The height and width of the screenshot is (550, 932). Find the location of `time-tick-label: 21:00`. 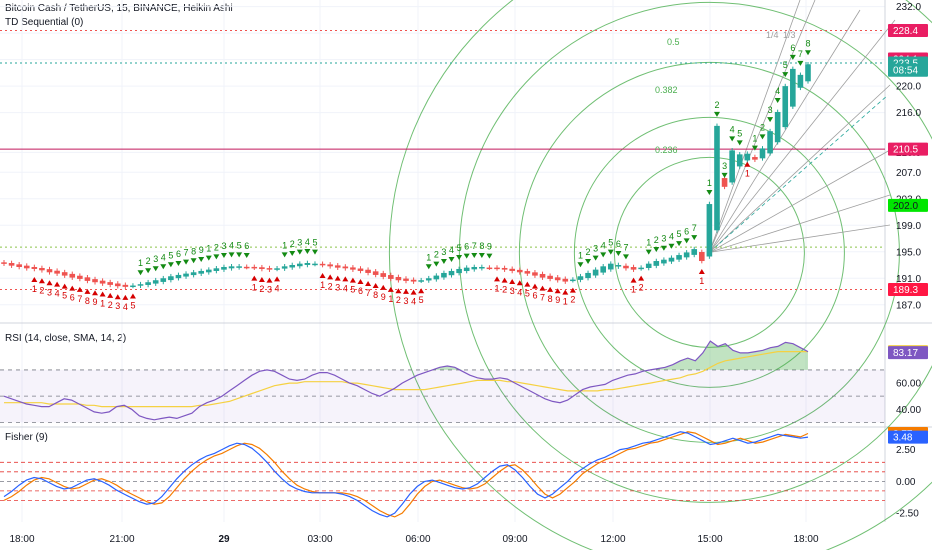

time-tick-label: 21:00 is located at coordinates (121, 539).